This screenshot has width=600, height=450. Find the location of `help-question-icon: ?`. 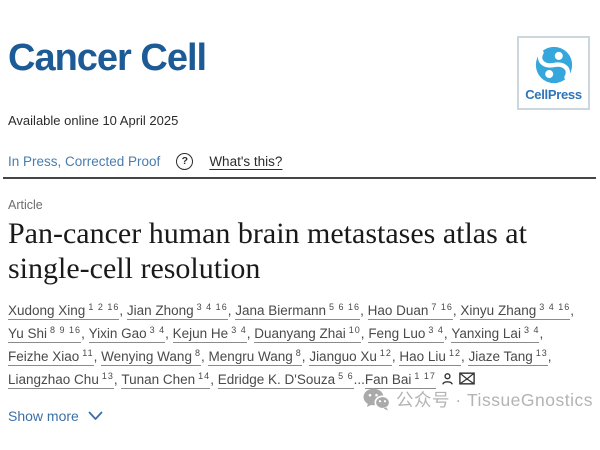

help-question-icon: ? is located at coordinates (185, 161).